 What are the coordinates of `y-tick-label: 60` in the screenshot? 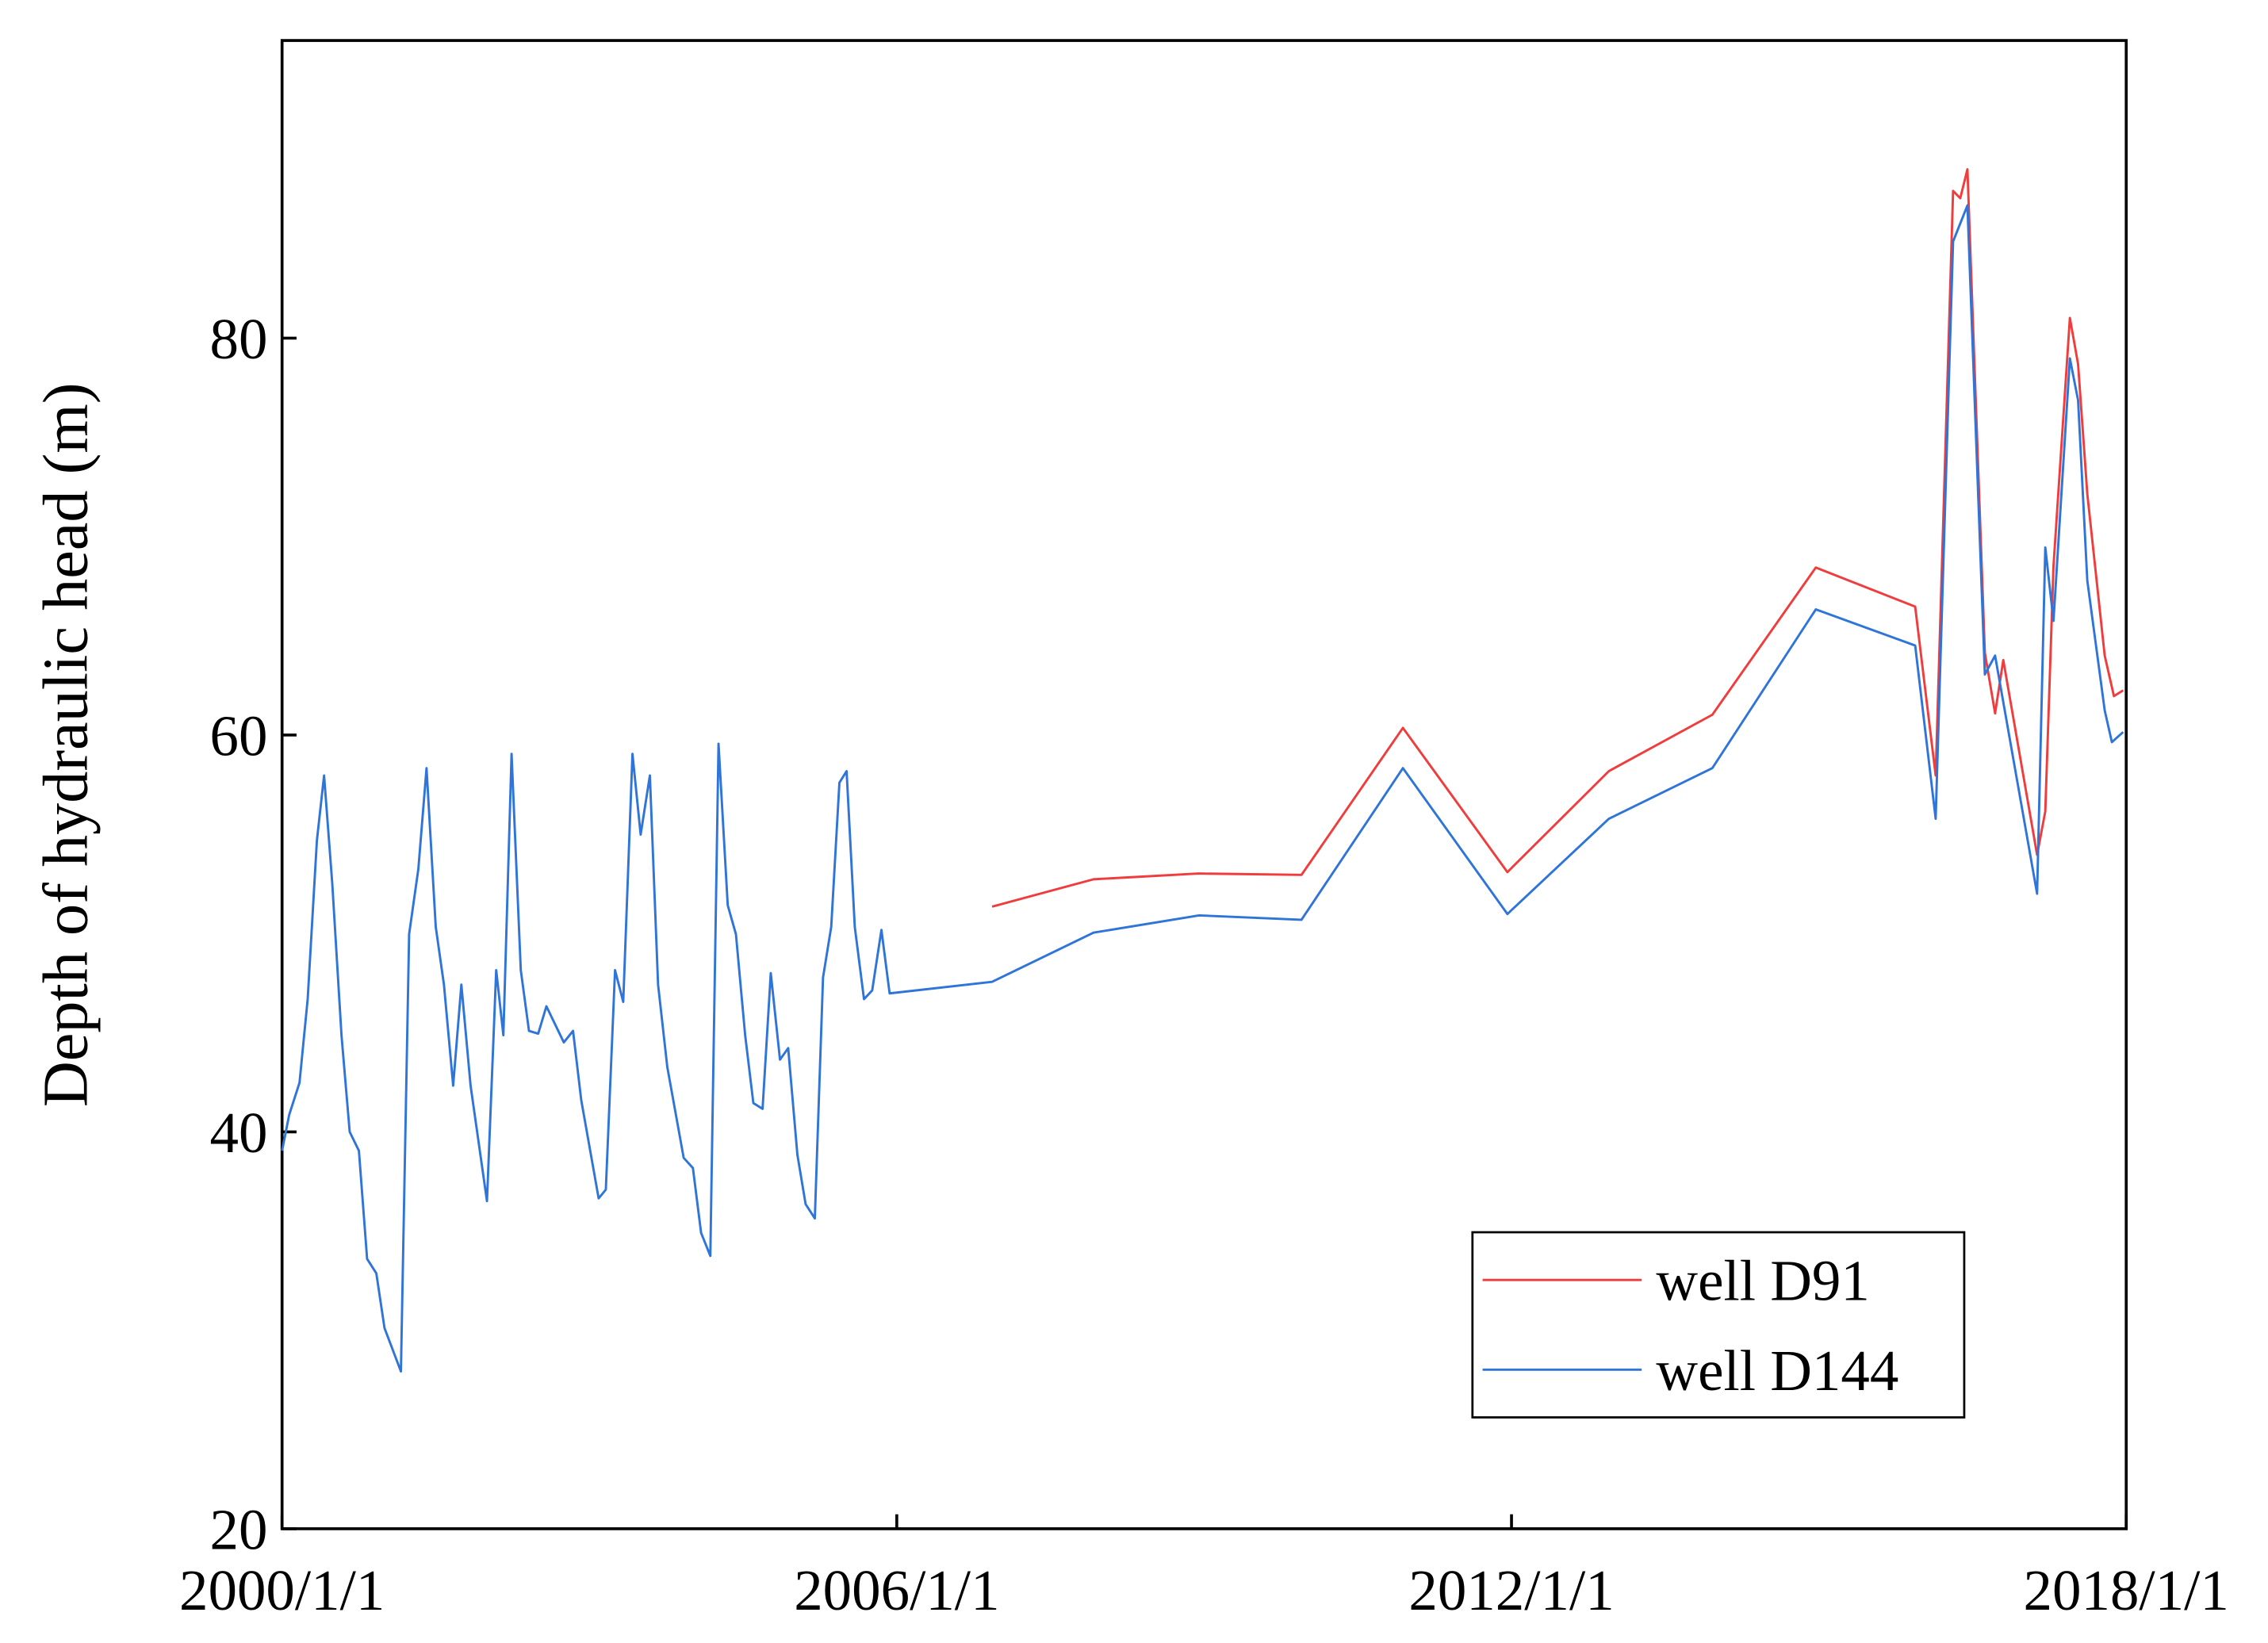 It's located at (239, 736).